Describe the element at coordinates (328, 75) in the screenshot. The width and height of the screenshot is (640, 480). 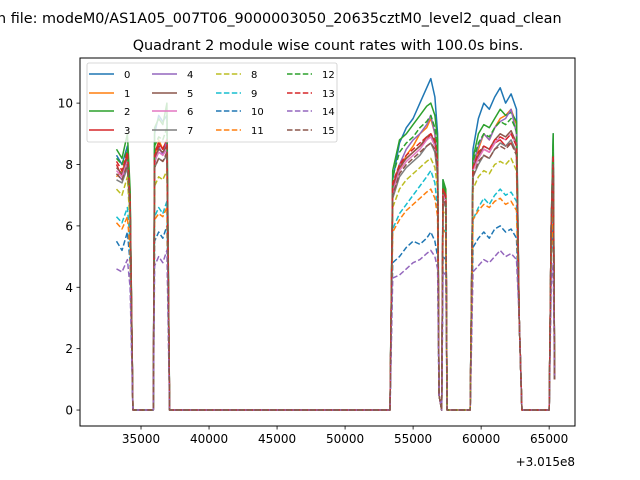
I see `legend-label-12: 12` at that location.